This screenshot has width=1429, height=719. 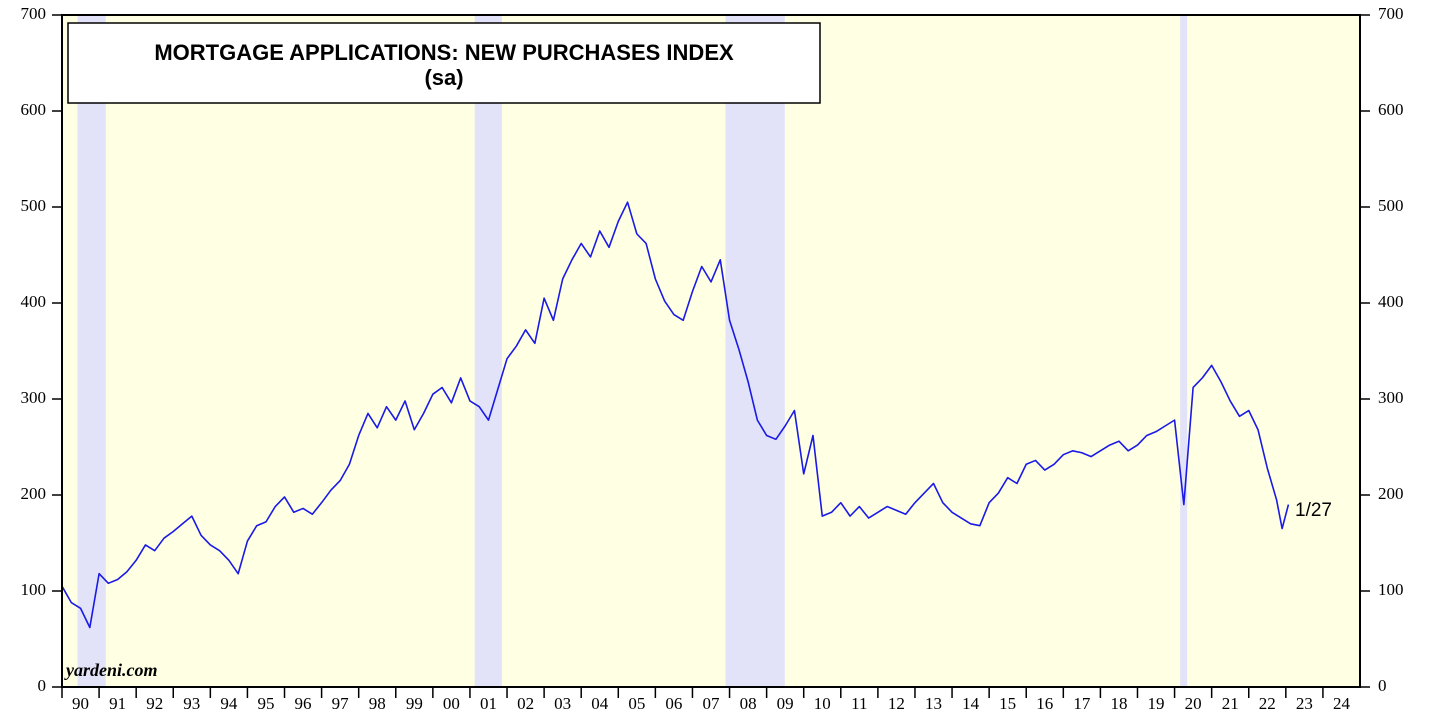 I want to click on x-tick-label: 06, so click(x=673, y=703).